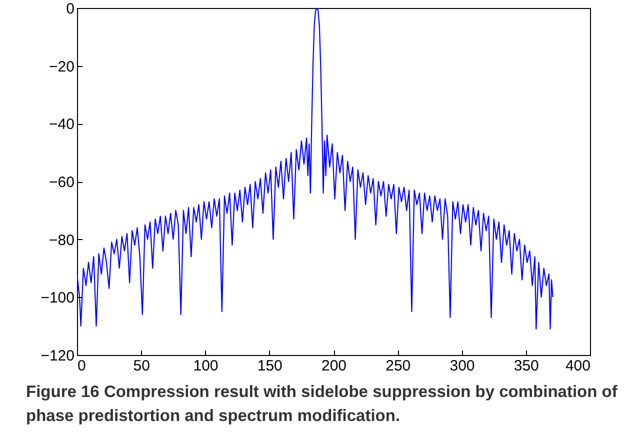 Image resolution: width=627 pixels, height=438 pixels. Describe the element at coordinates (57, 356) in the screenshot. I see `y-tick-label: −120` at that location.